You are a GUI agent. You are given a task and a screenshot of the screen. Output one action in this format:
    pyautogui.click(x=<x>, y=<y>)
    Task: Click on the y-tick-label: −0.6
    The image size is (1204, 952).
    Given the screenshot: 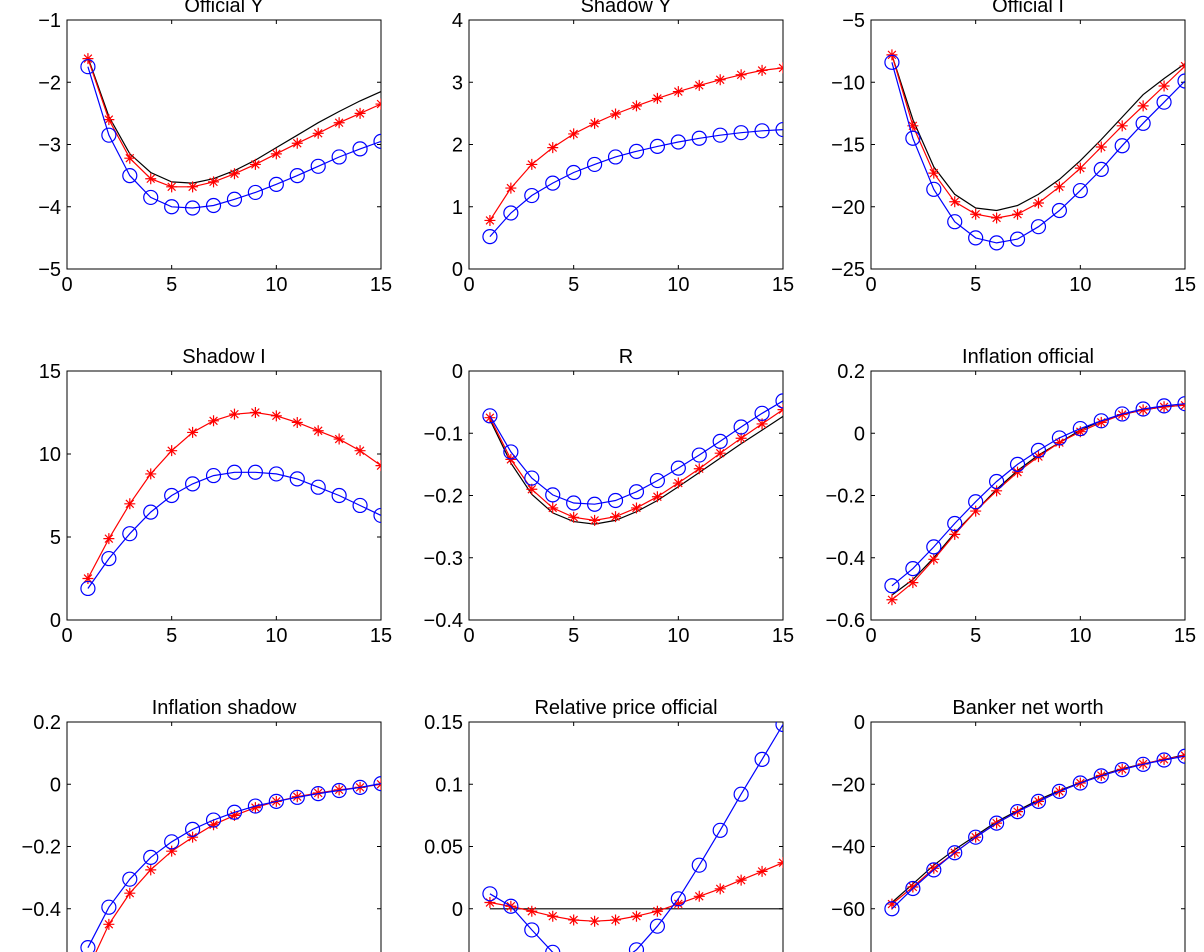 What is the action you would take?
    pyautogui.click(x=845, y=621)
    